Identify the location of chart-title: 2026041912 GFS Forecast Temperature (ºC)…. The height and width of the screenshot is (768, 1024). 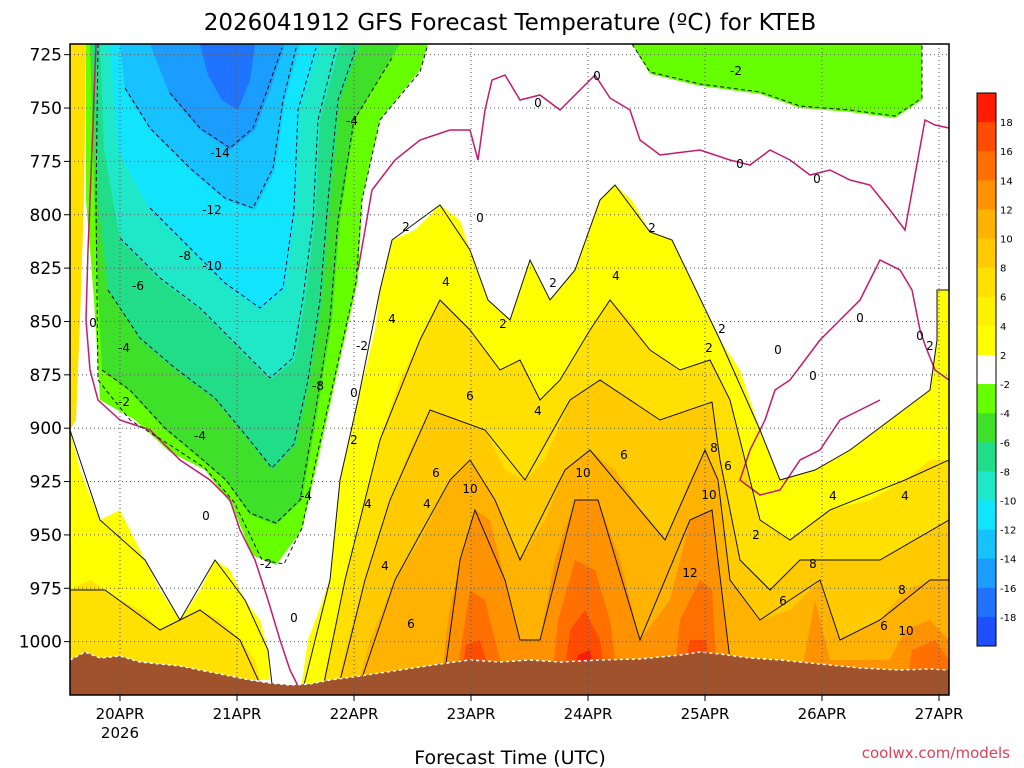
(510, 23).